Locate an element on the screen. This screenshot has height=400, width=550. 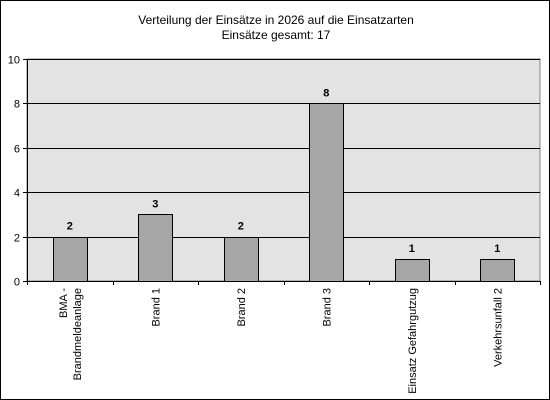
x-tick-label-line: Einsatz Gefahrgutzug is located at coordinates (413, 341).